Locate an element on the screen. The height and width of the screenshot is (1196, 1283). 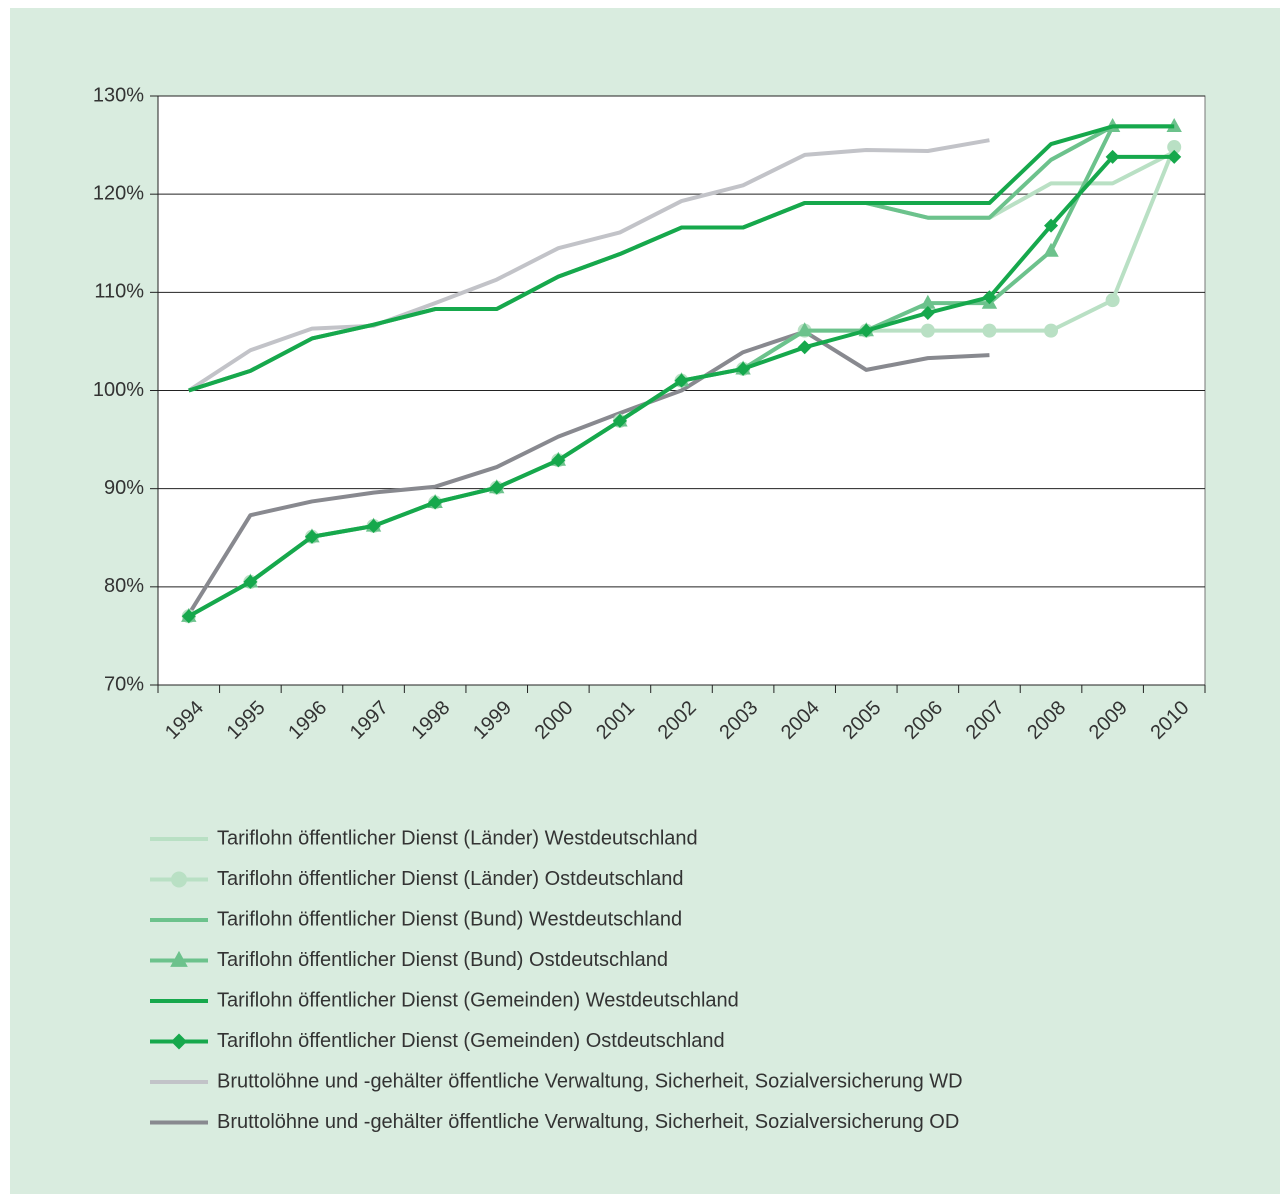
y-tick-label: 80% is located at coordinates (124, 586).